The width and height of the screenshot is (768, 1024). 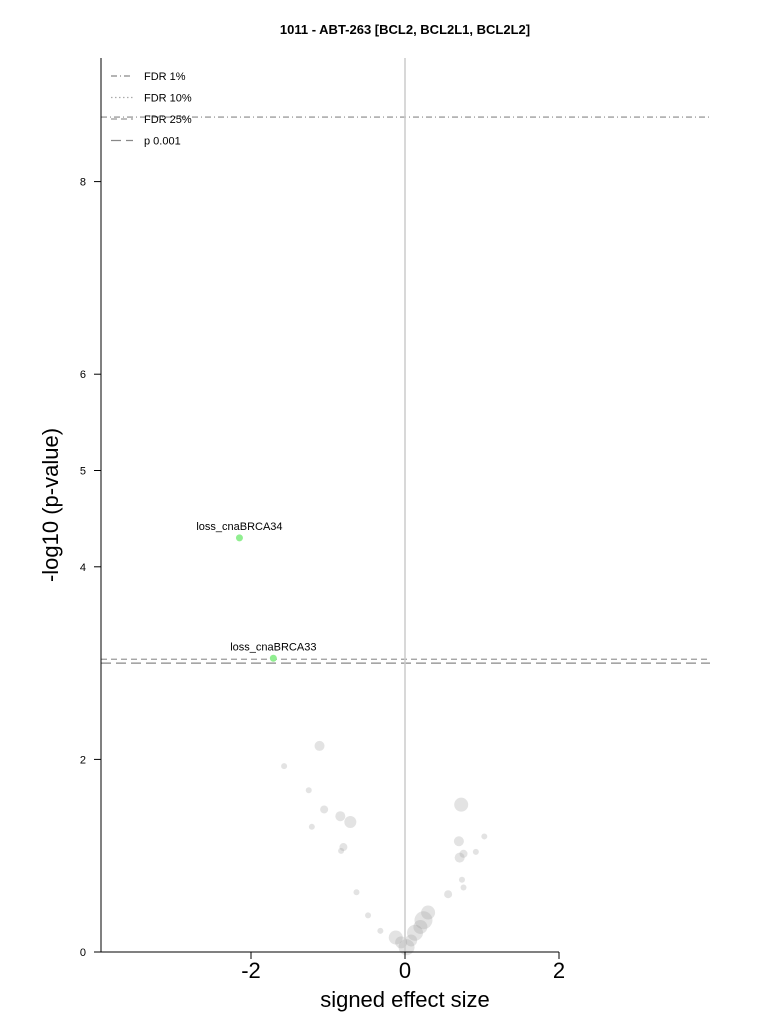 What do you see at coordinates (83, 375) in the screenshot?
I see `y-tick-label: 6` at bounding box center [83, 375].